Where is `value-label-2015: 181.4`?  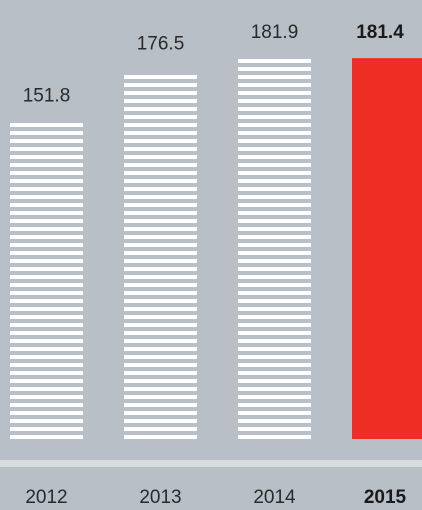
value-label-2015: 181.4 is located at coordinates (380, 32).